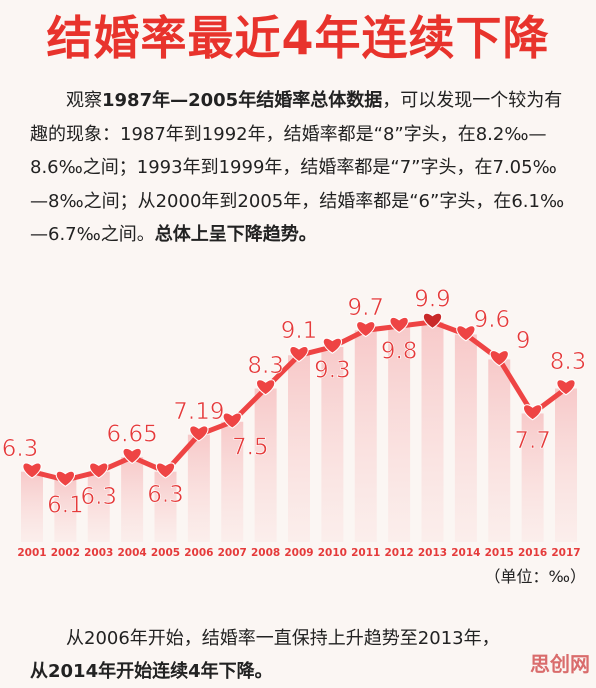  I want to click on data-label: 6.1, so click(65, 506).